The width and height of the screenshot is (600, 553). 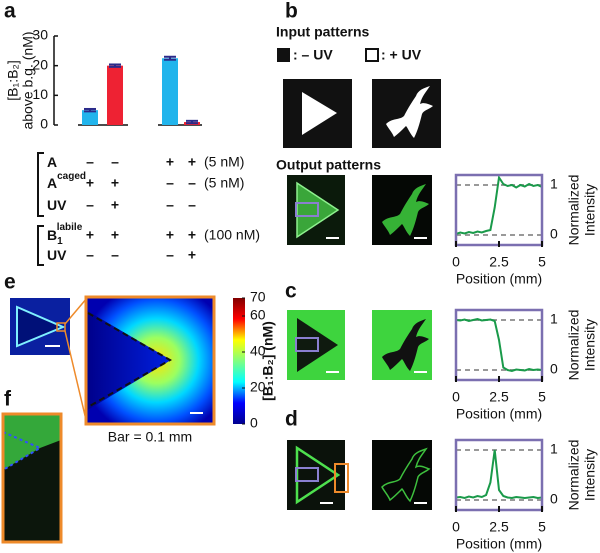 What do you see at coordinates (40, 209) in the screenshot?
I see `bracket` at bounding box center [40, 209].